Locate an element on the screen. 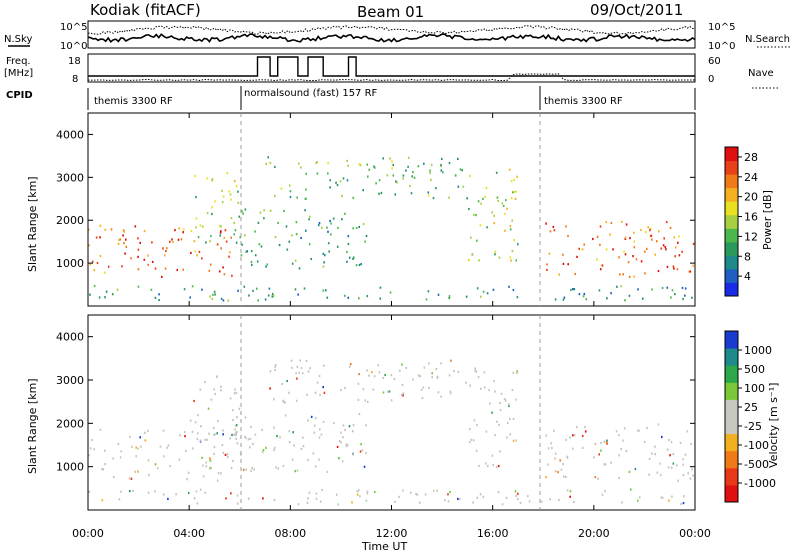 This screenshot has width=800, height=554. velocity-colorbar-tick-label: 100 is located at coordinates (754, 388).